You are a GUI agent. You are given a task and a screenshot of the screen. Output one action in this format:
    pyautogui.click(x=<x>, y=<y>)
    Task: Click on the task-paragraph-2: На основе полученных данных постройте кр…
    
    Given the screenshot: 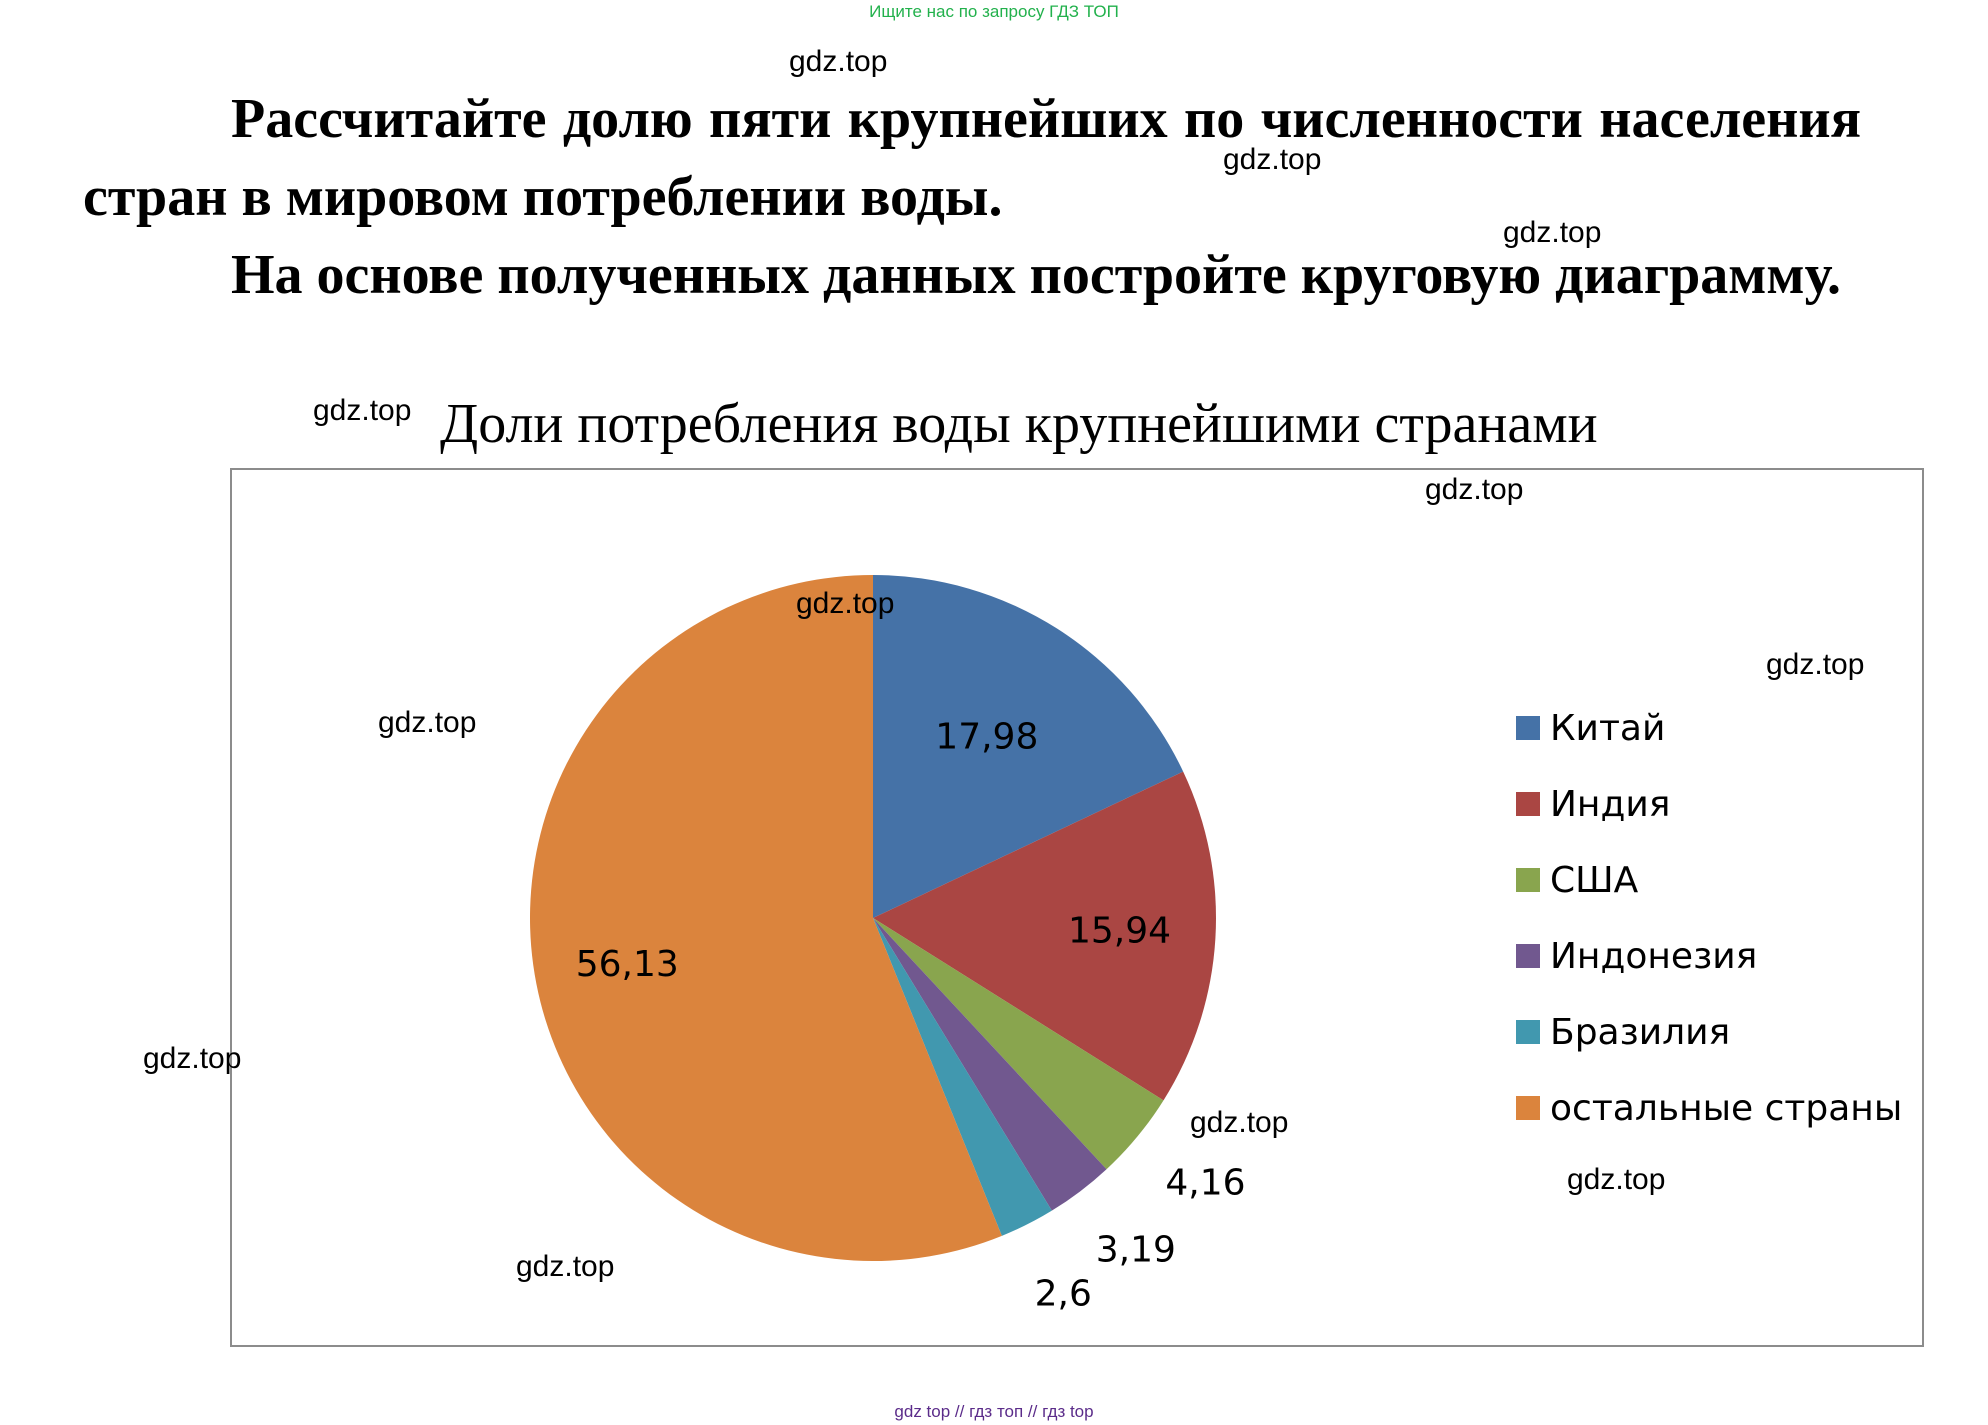 What is the action you would take?
    pyautogui.click(x=1036, y=275)
    